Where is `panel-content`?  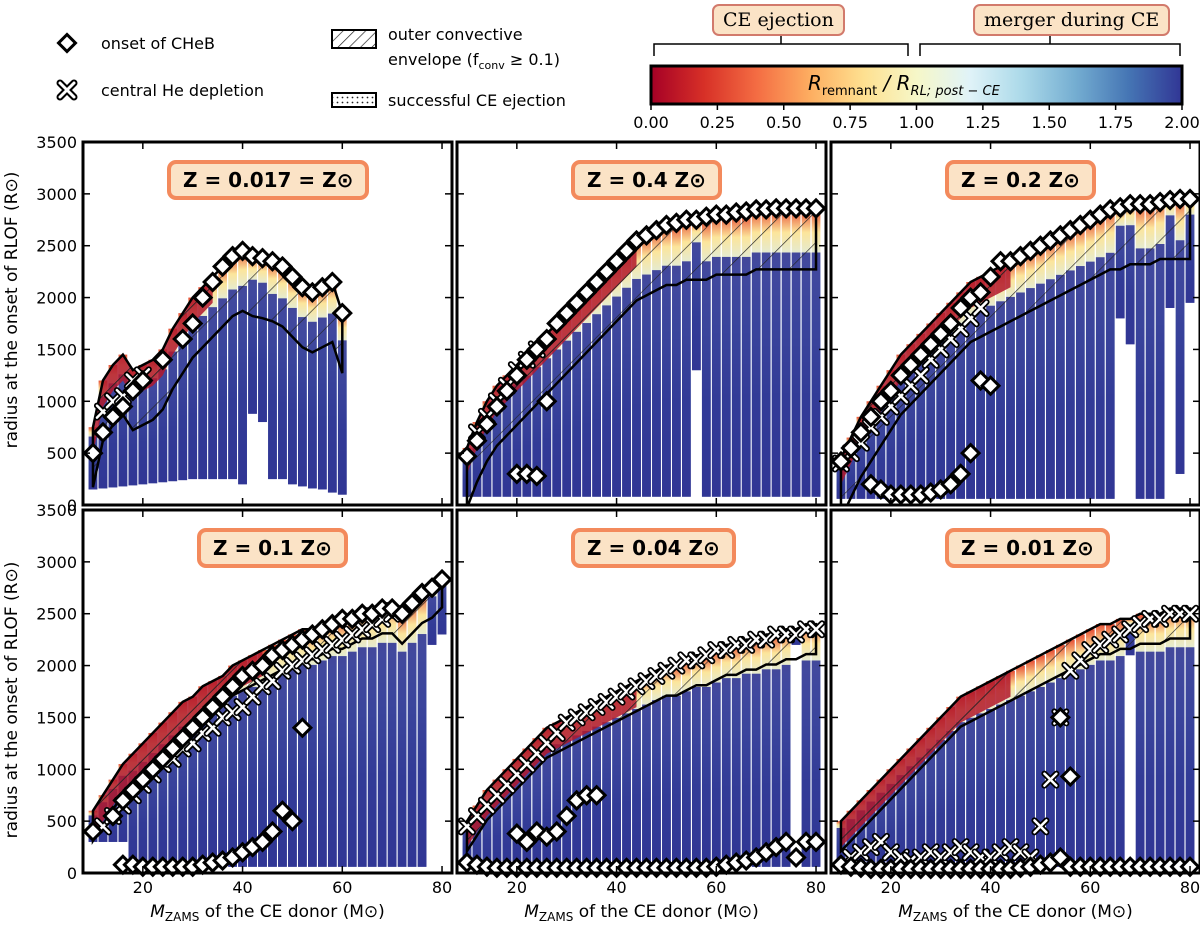
panel-content is located at coordinates (267, 720).